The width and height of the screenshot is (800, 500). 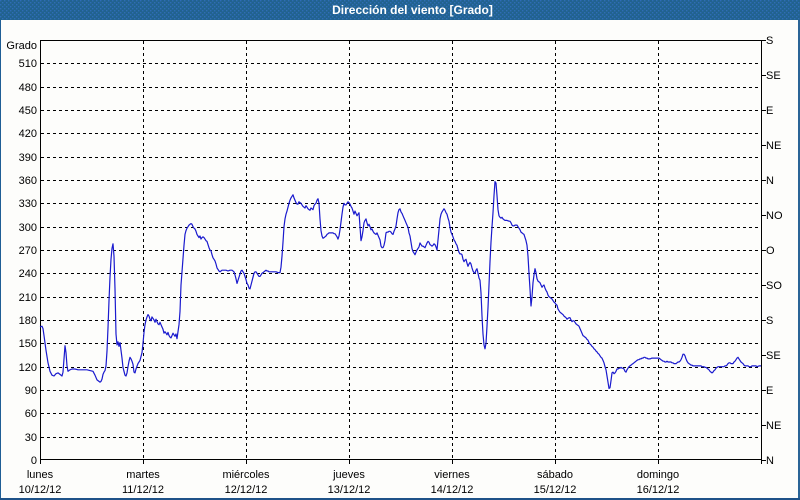 I want to click on svg-text: 210, so click(x=28, y=298).